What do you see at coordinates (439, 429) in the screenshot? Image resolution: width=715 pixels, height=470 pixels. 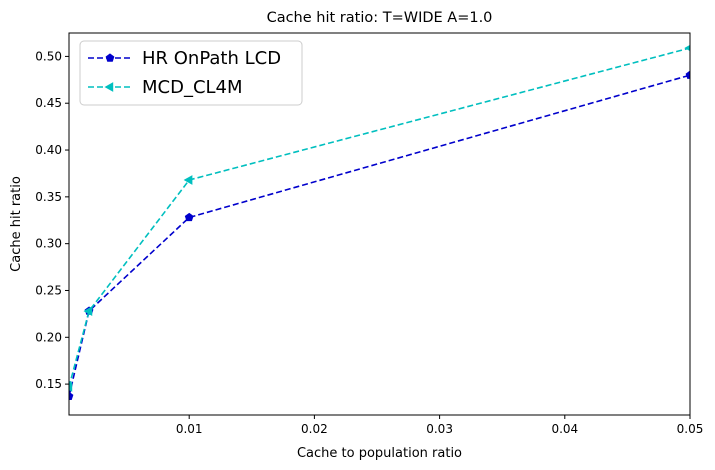 I see `x-tick-label: 0.03` at bounding box center [439, 429].